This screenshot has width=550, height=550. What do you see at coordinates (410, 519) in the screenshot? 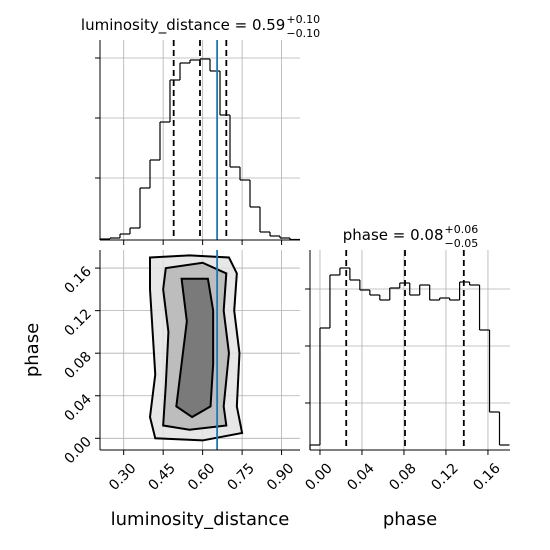
I see `x-axis-label: phase` at bounding box center [410, 519].